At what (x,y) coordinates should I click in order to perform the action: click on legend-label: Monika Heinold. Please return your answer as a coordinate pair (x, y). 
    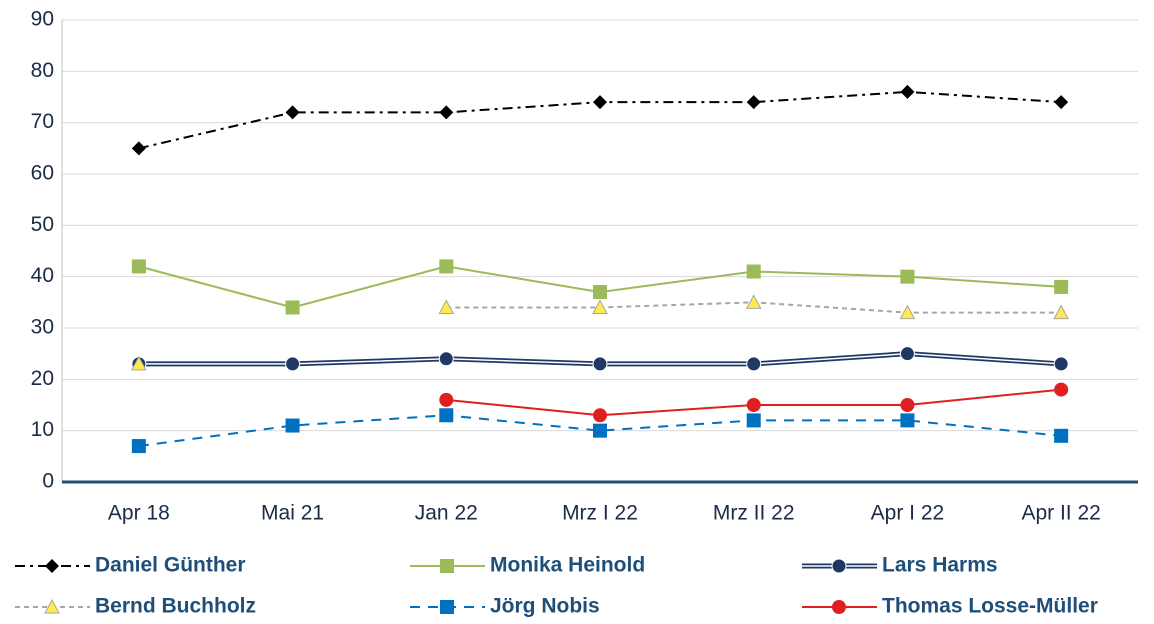
    Looking at the image, I should click on (567, 565).